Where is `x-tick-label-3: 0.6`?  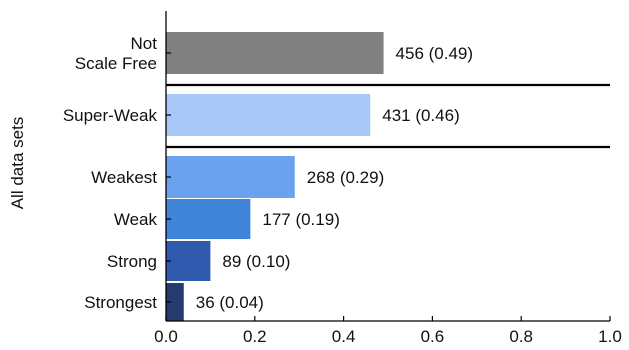 x-tick-label-3: 0.6 is located at coordinates (433, 336).